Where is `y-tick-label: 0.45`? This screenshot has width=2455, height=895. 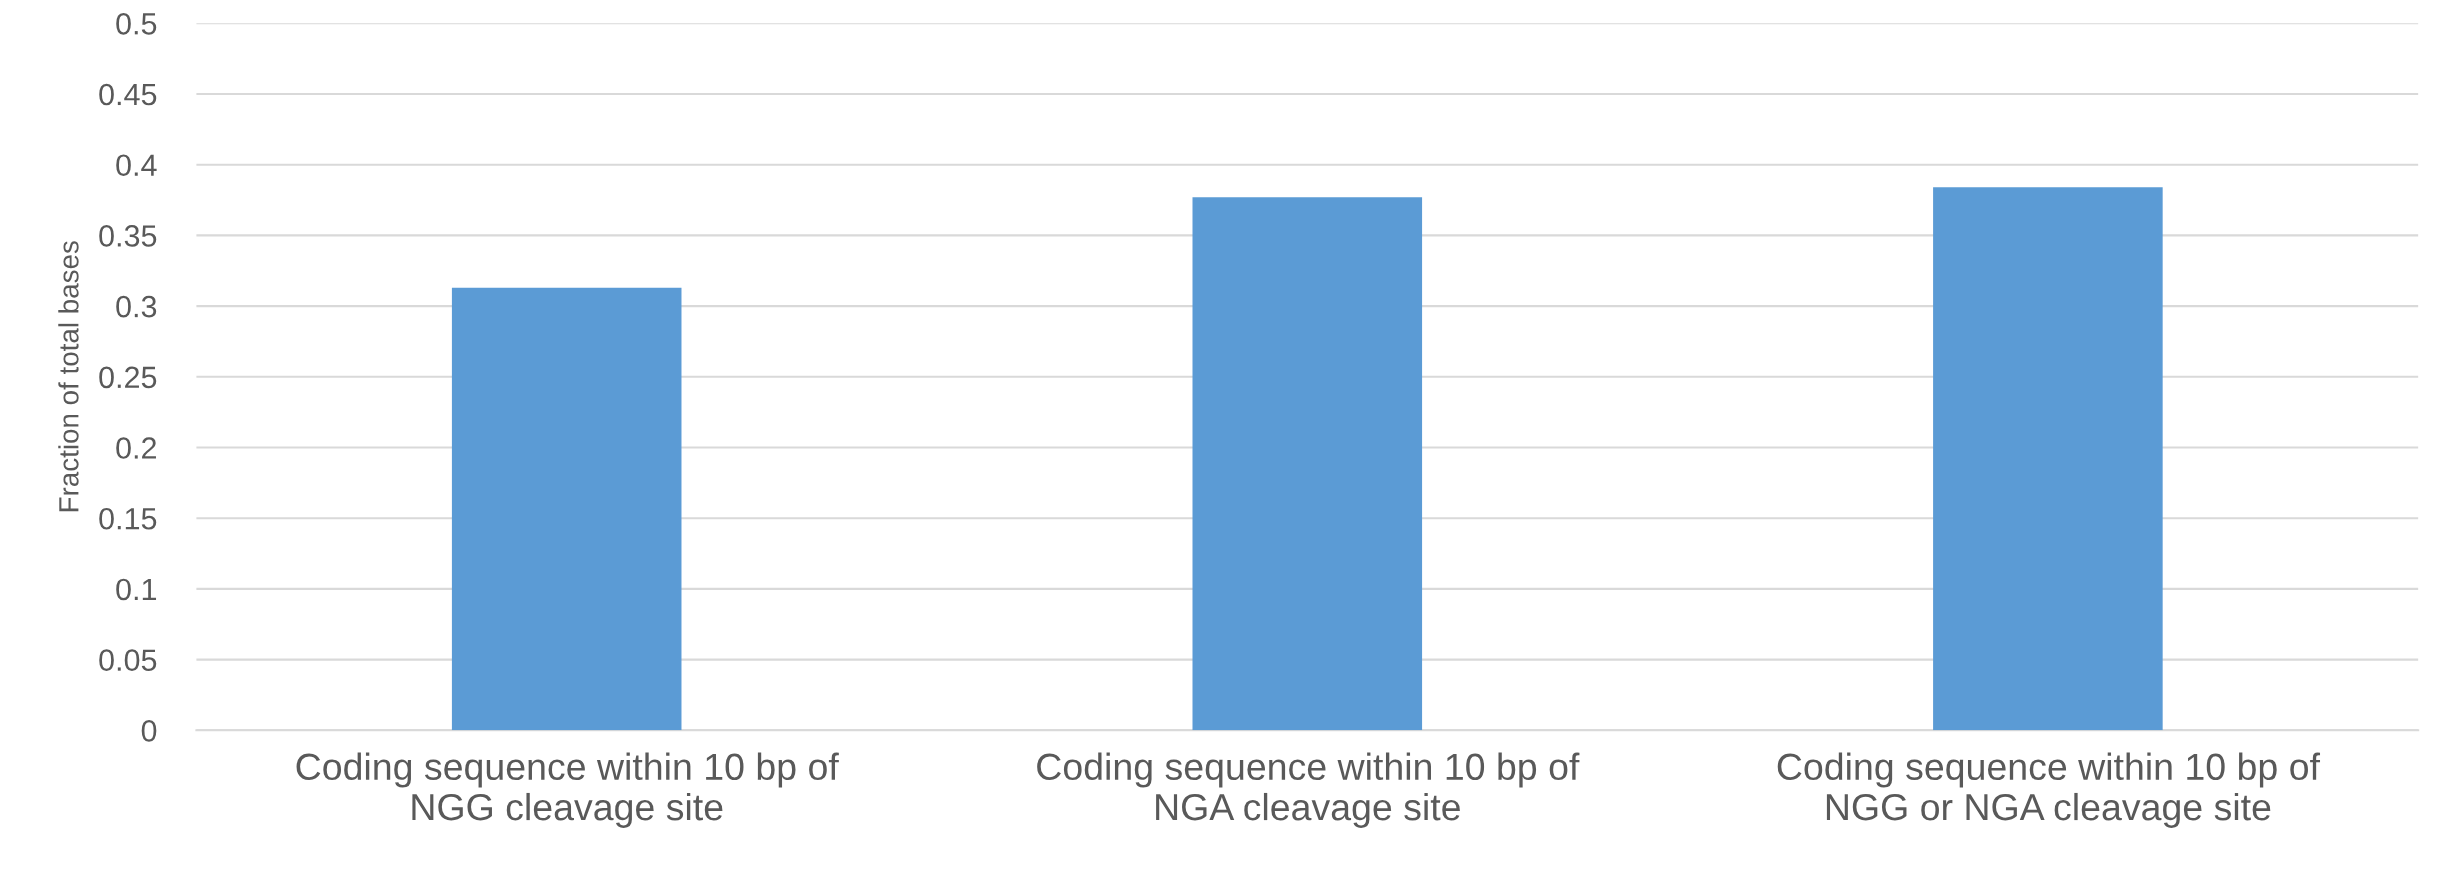
y-tick-label: 0.45 is located at coordinates (128, 94).